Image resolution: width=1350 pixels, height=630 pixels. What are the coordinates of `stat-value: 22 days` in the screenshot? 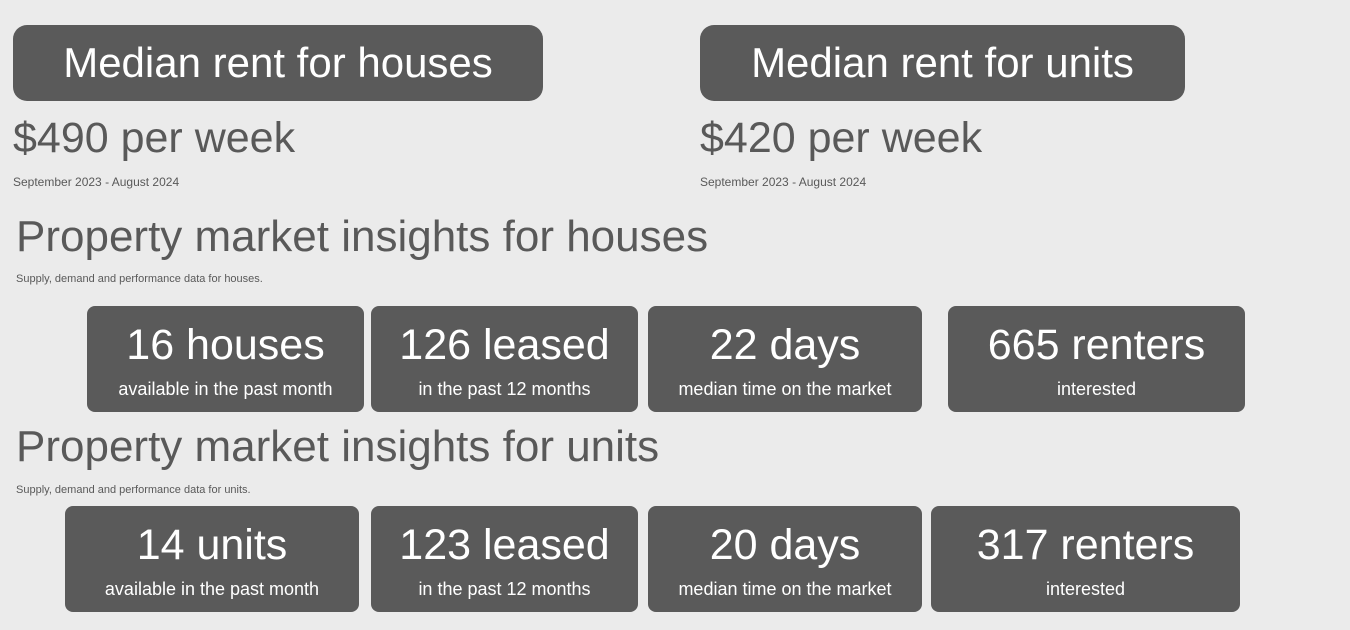 It's located at (785, 345).